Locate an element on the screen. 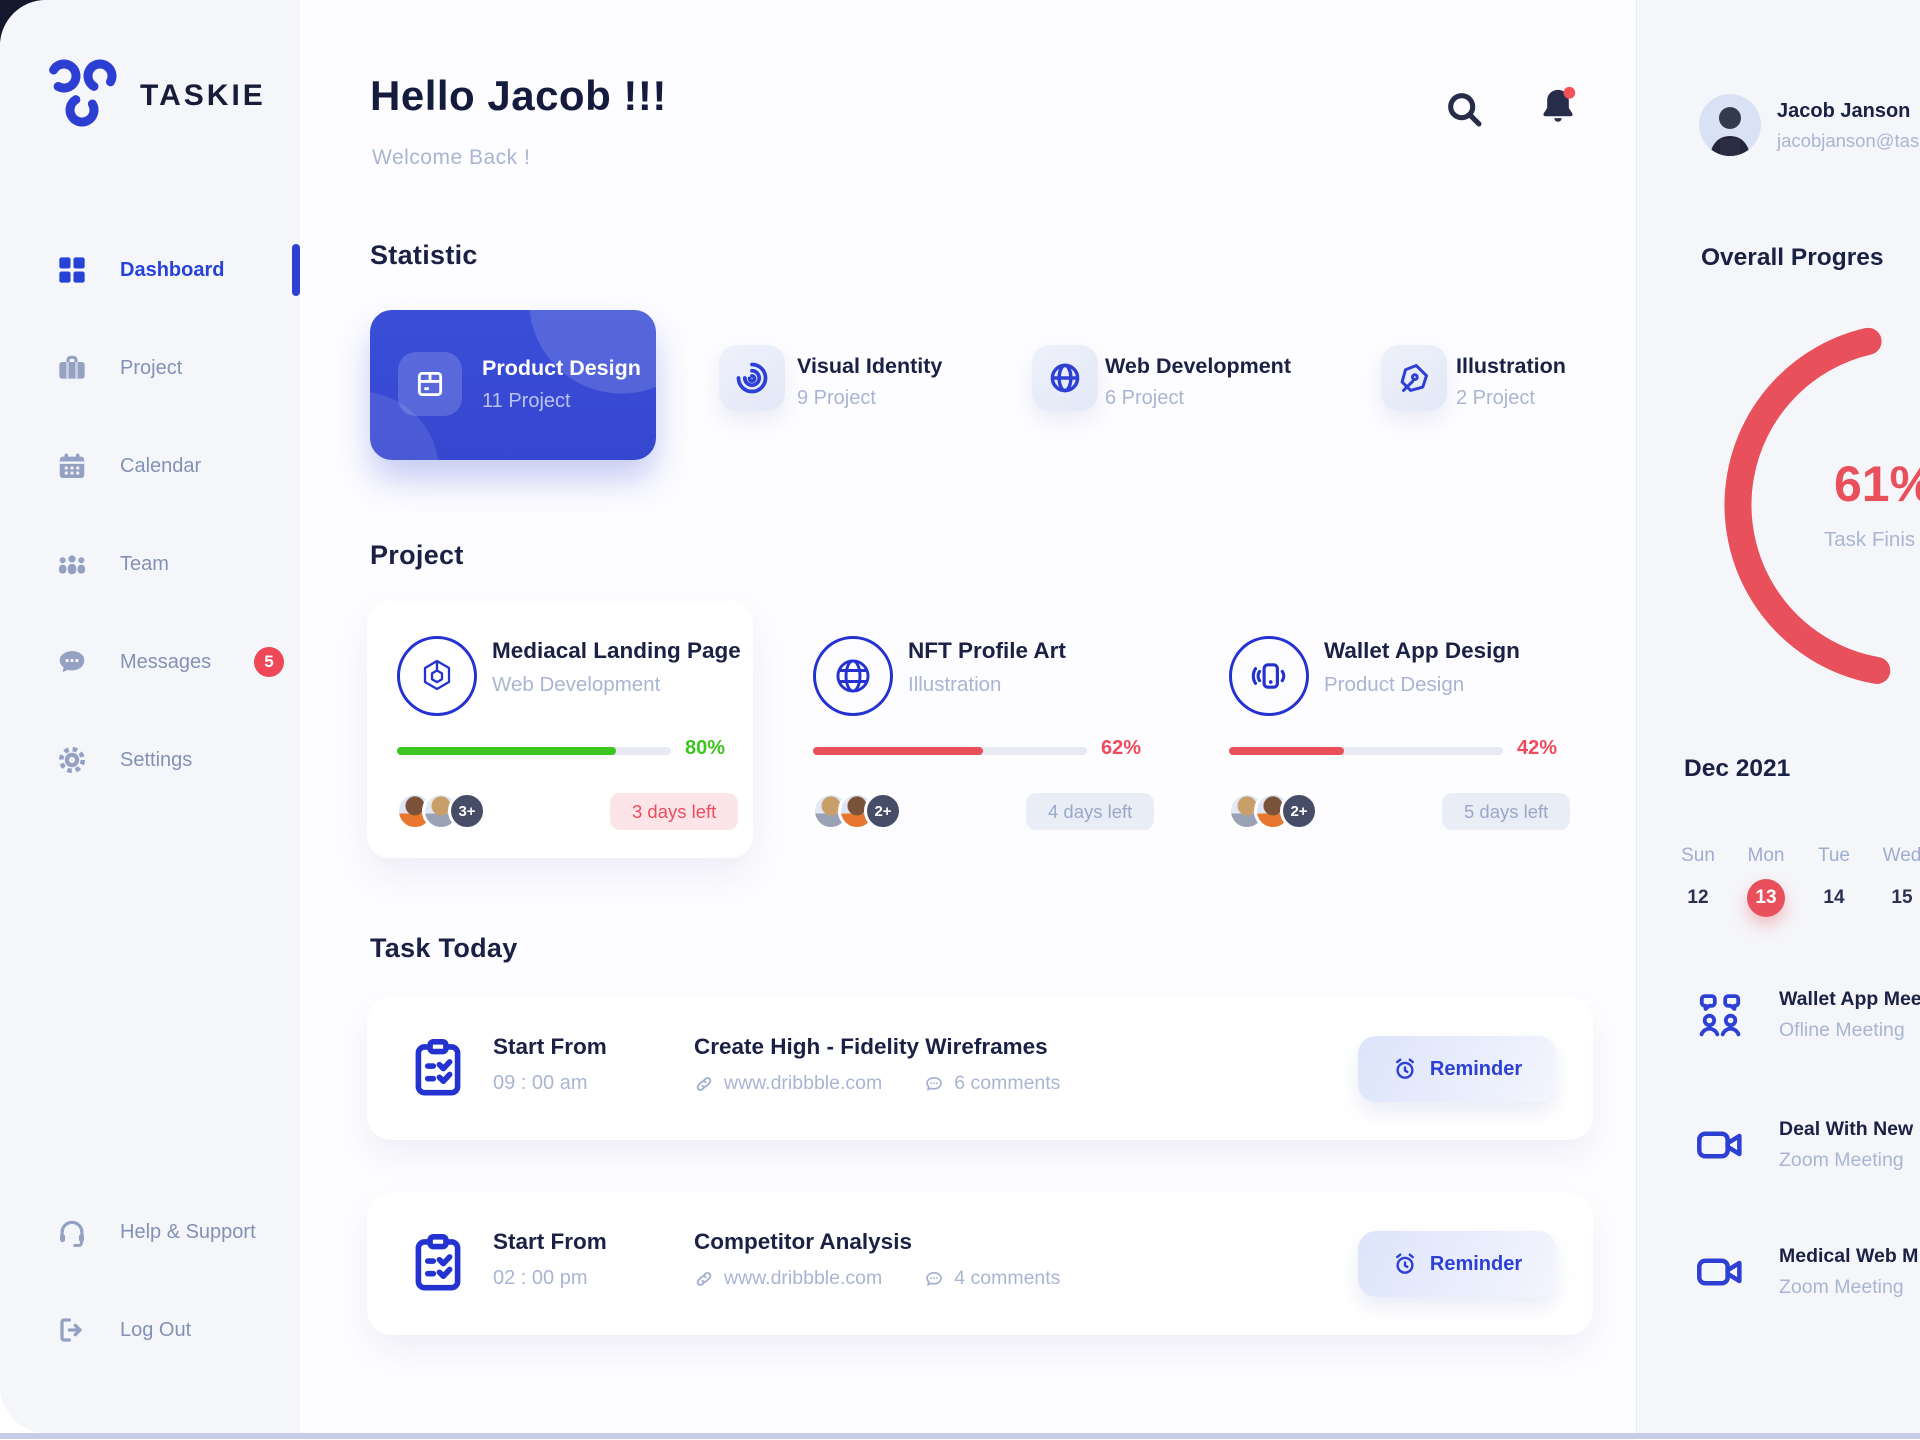  meeting-item: Wallet App Mee Ofline Meeting is located at coordinates (1778, 1018).